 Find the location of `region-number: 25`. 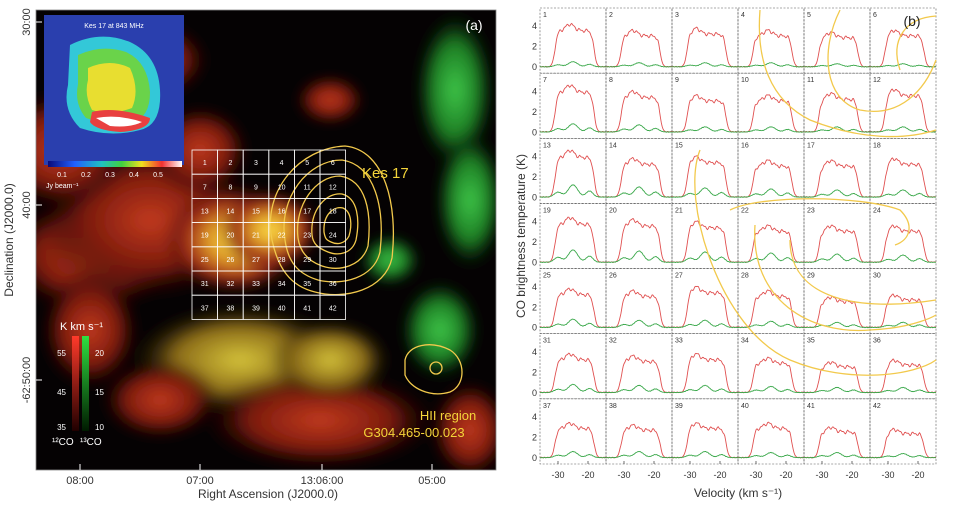

region-number: 25 is located at coordinates (205, 260).